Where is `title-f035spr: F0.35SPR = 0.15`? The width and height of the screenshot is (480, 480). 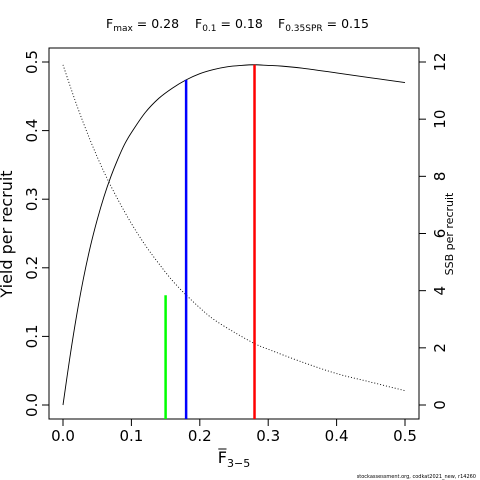
title-f035spr: F0.35SPR = 0.15 is located at coordinates (323, 25).